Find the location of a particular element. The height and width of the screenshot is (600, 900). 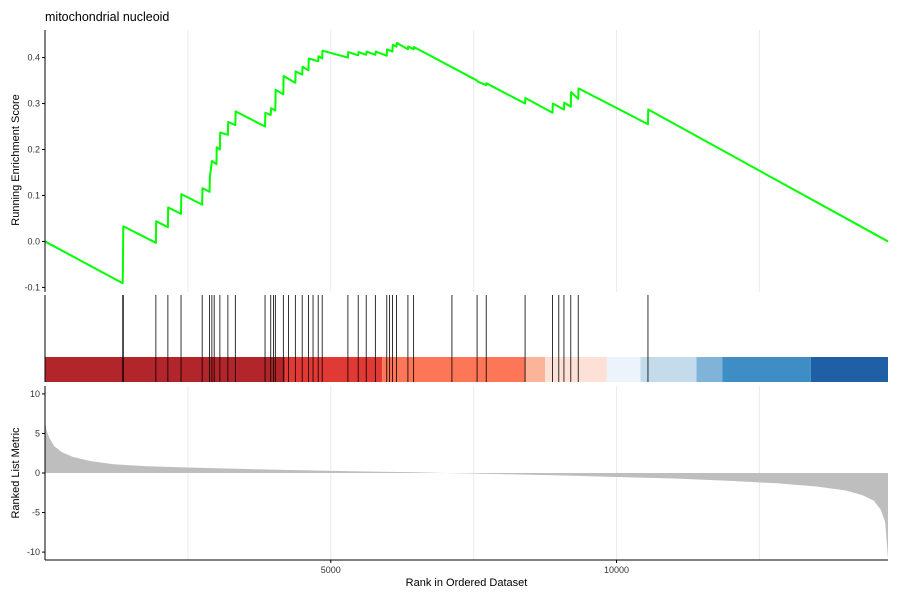

score-y-tick-label: 0.2 is located at coordinates (33, 150).